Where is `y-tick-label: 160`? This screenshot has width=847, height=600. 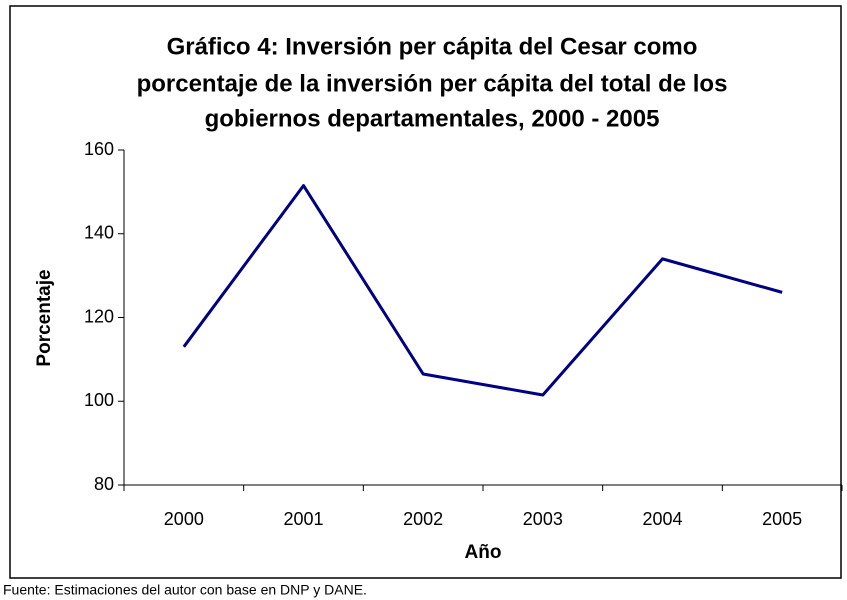
y-tick-label: 160 is located at coordinates (99, 149).